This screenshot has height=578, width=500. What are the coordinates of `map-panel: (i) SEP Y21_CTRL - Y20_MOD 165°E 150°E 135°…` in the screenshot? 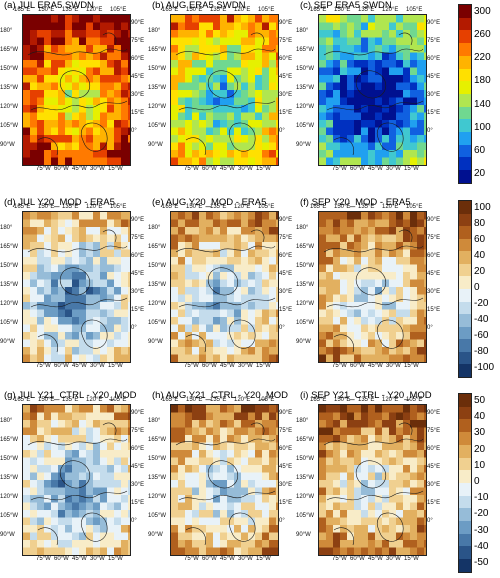 It's located at (370, 479).